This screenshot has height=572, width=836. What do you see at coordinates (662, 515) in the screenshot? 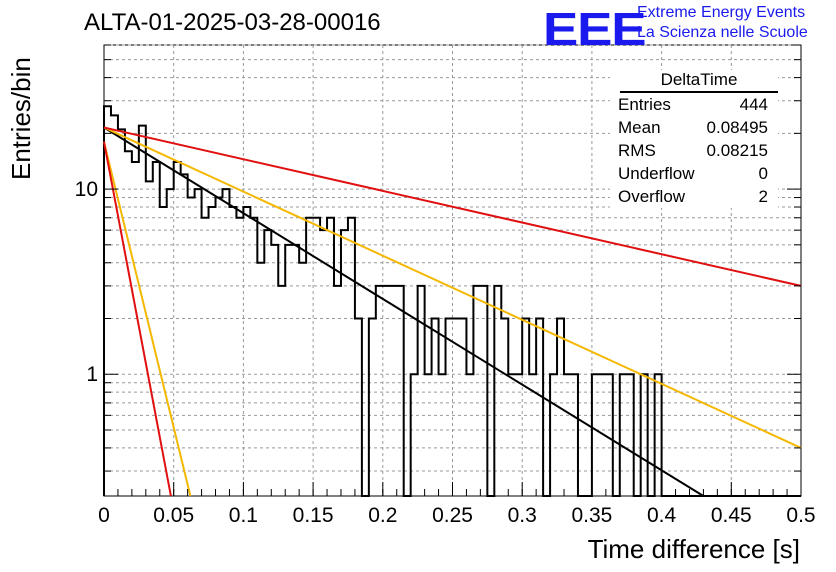
I see `x-tick-label: 0.4` at bounding box center [662, 515].